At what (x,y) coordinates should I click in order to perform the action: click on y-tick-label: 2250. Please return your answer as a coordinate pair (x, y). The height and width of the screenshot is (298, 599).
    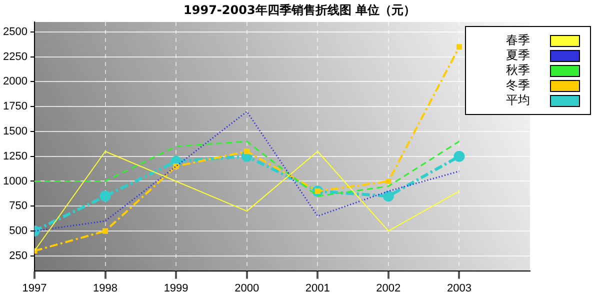
    Looking at the image, I should click on (15, 56).